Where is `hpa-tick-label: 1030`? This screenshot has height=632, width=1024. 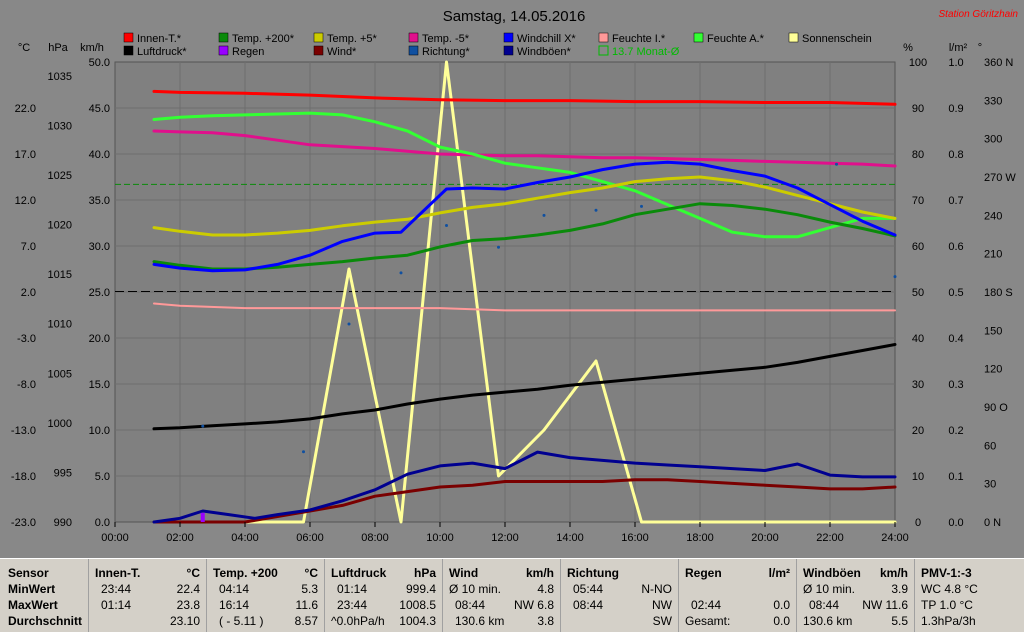 hpa-tick-label: 1030 is located at coordinates (60, 126).